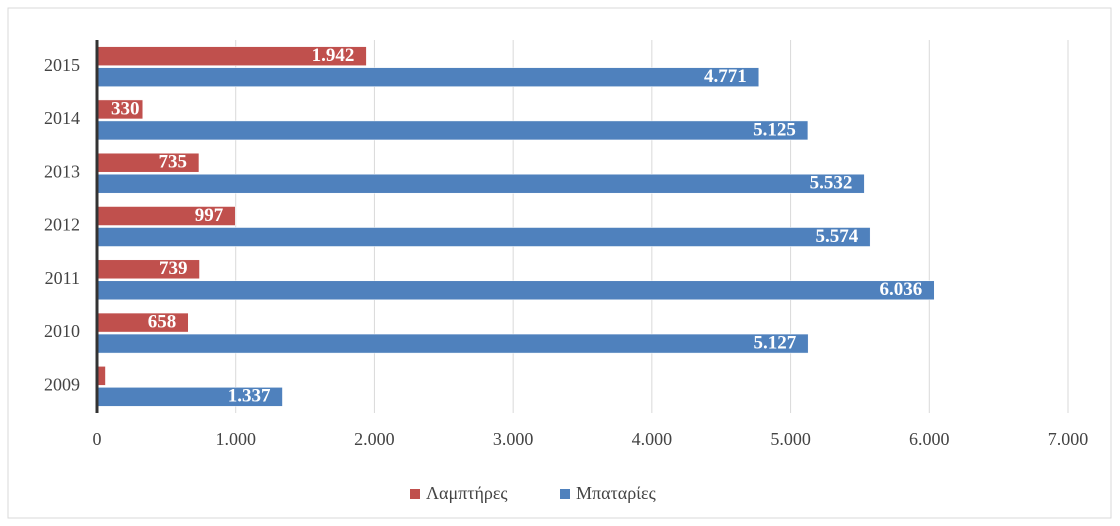 The height and width of the screenshot is (526, 1120). I want to click on x-tick-label: 4.000, so click(652, 439).